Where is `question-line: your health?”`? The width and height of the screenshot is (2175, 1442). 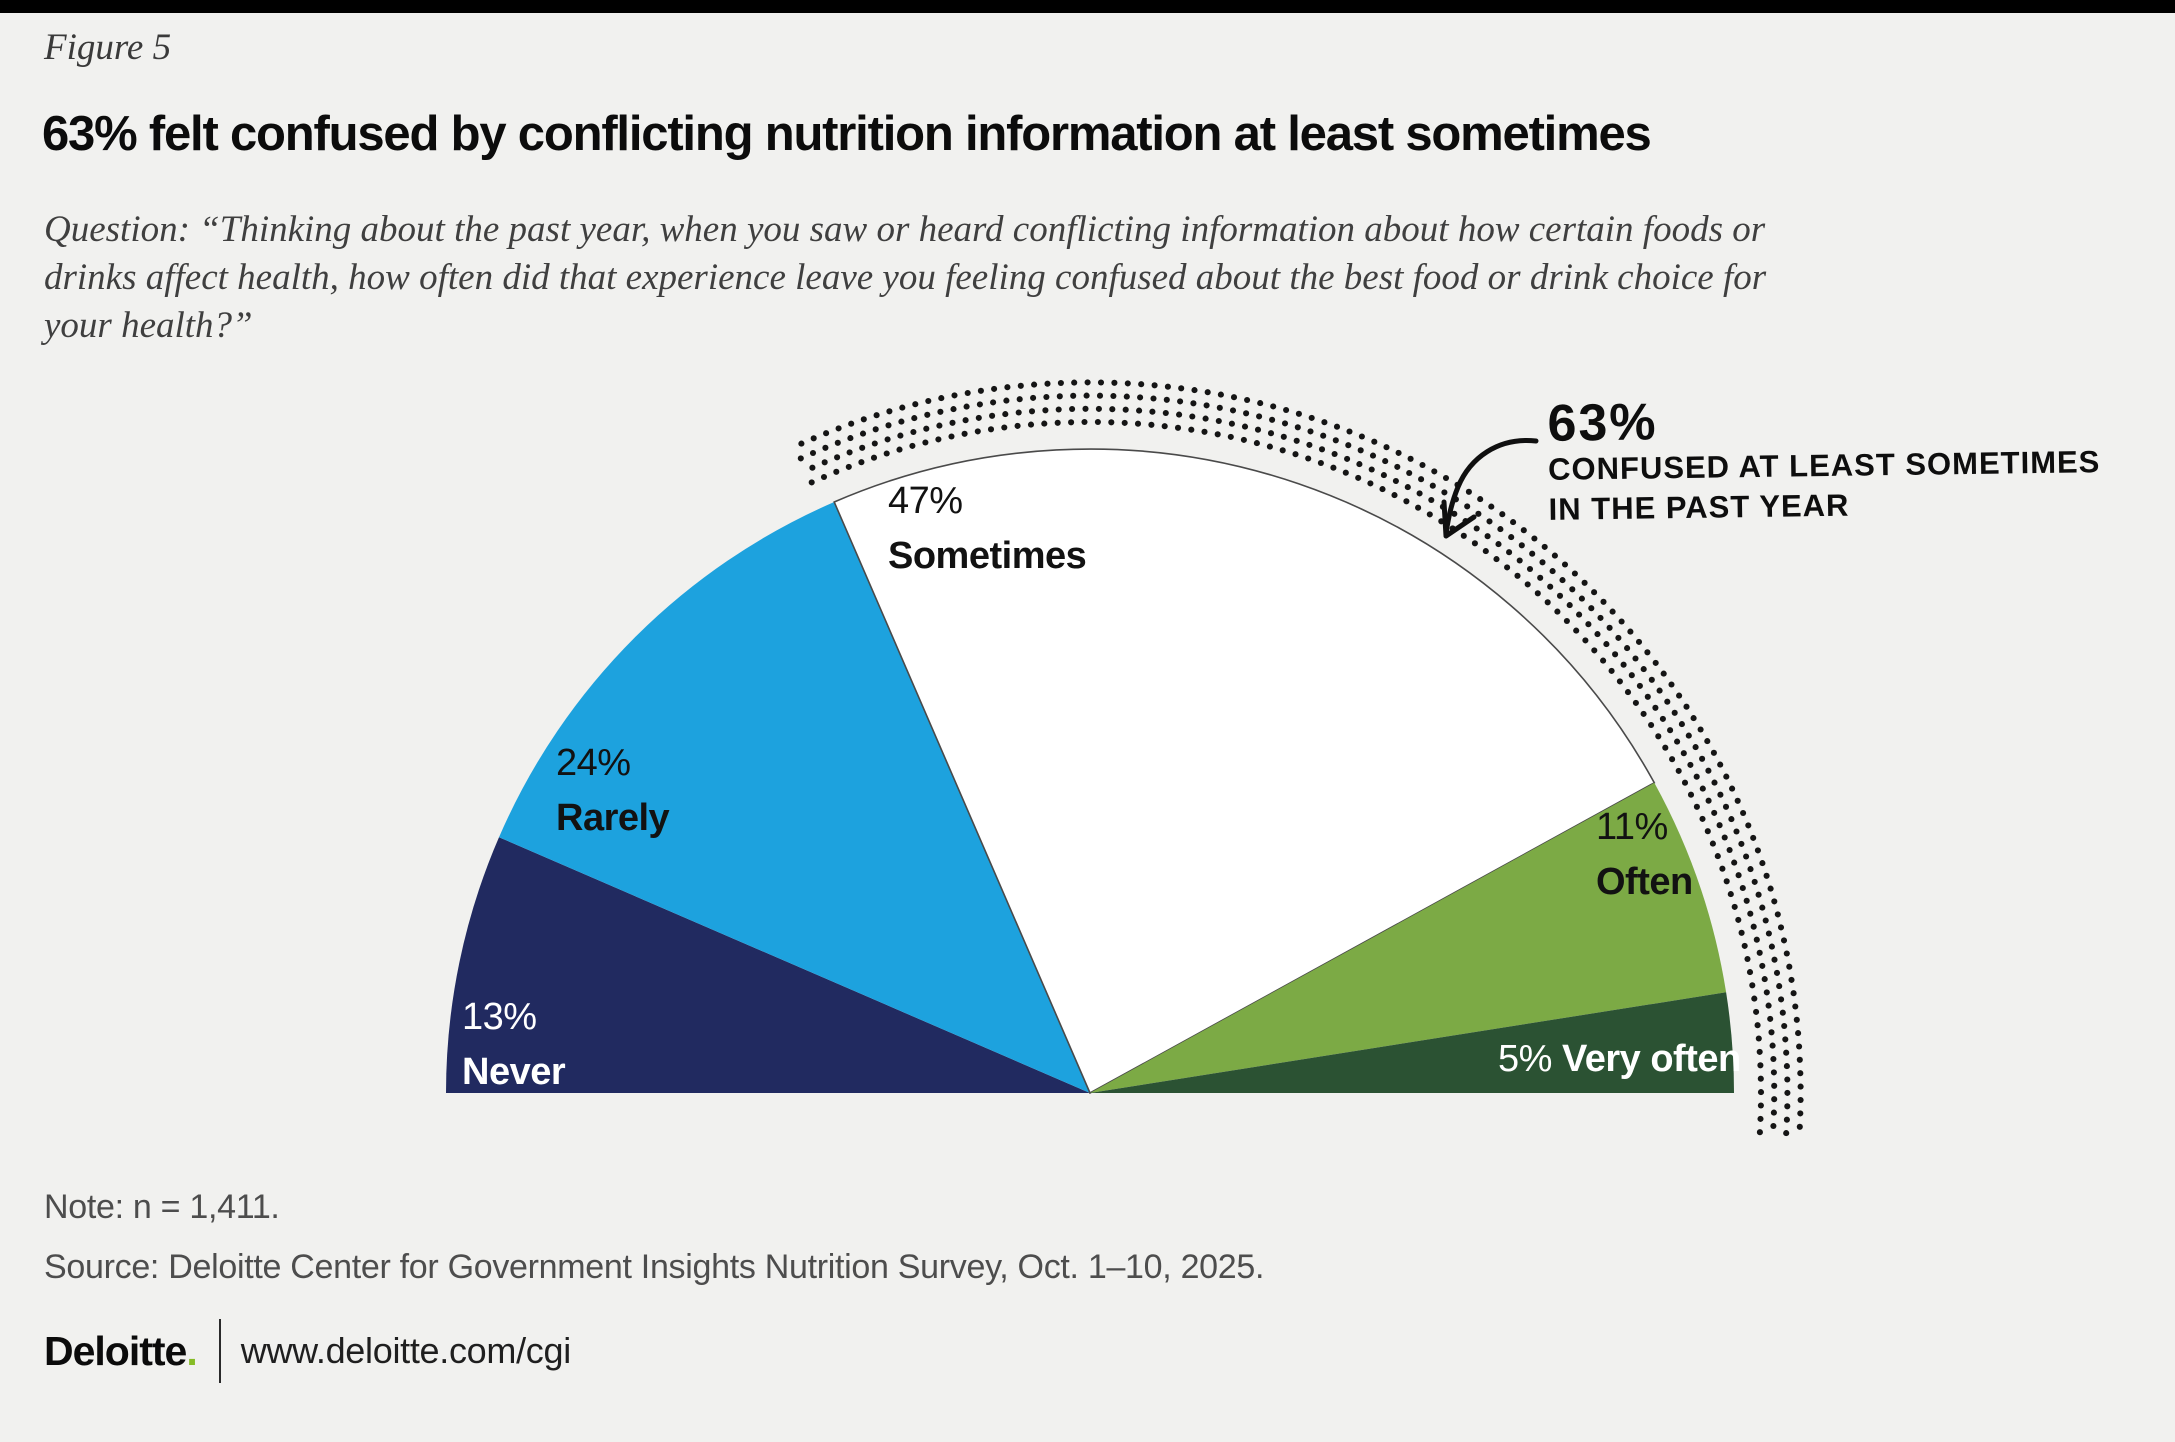 question-line: your health?” is located at coordinates (148, 325).